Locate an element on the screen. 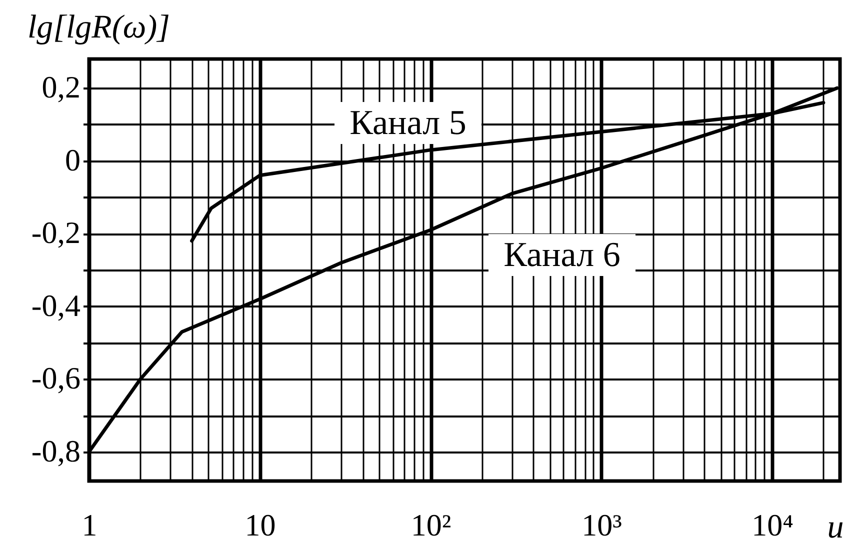 This screenshot has width=849, height=544. x-tick-label: 10³ is located at coordinates (602, 525).